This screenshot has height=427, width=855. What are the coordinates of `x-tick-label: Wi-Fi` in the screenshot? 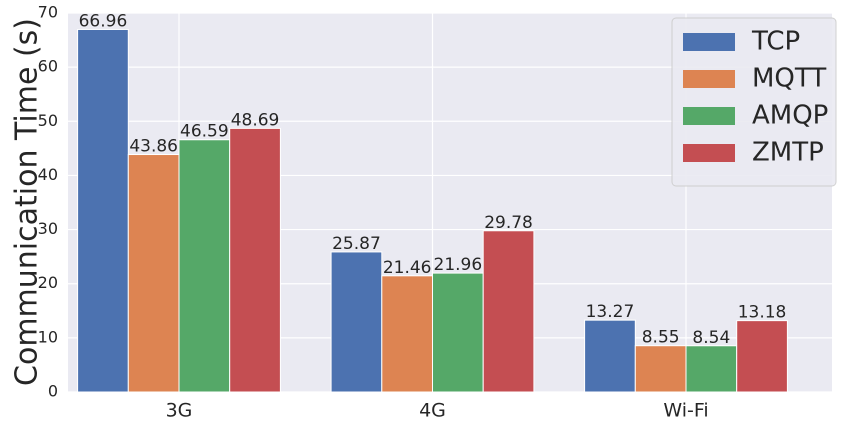 It's located at (685, 411).